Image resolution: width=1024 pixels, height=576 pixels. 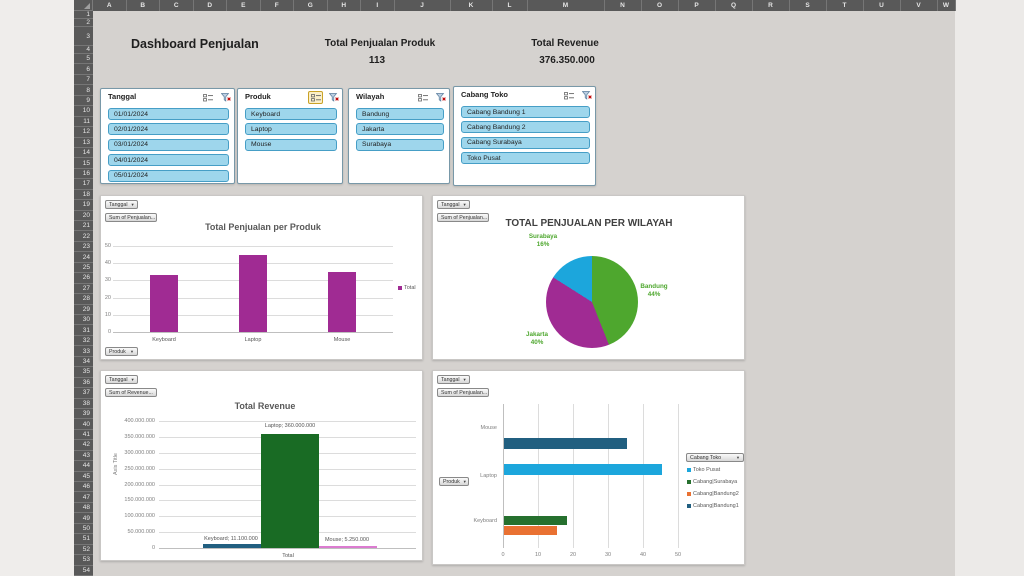 I want to click on slicer-item-cabang-bandung-1: Cabang Bandung 1, so click(x=525, y=112).